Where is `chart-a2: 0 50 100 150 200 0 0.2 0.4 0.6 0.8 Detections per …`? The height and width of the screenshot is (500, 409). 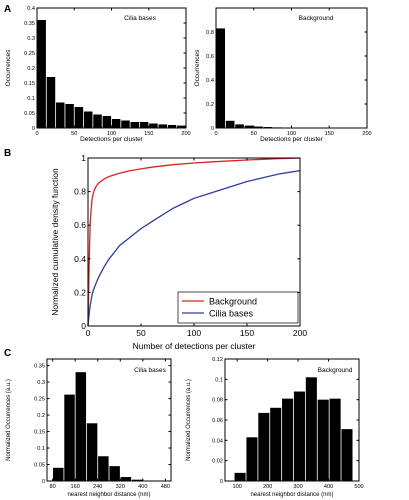 chart-a2: 0 50 100 150 200 0 0.2 0.4 0.6 0.8 Detections per … is located at coordinates (283, 75).